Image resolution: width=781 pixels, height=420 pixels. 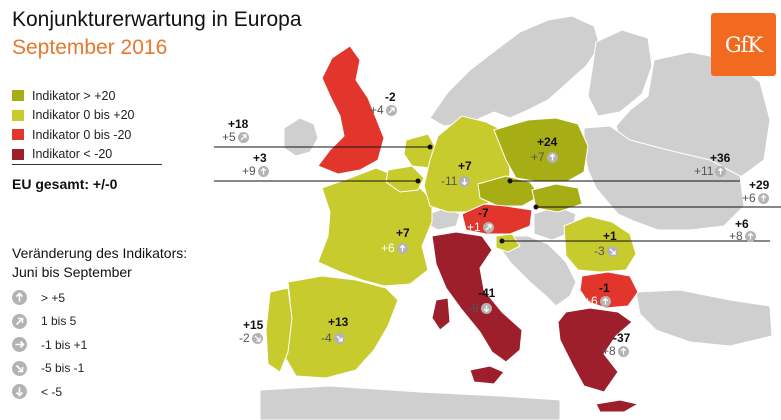 What do you see at coordinates (704, 318) in the screenshot?
I see `turkey-shape` at bounding box center [704, 318].